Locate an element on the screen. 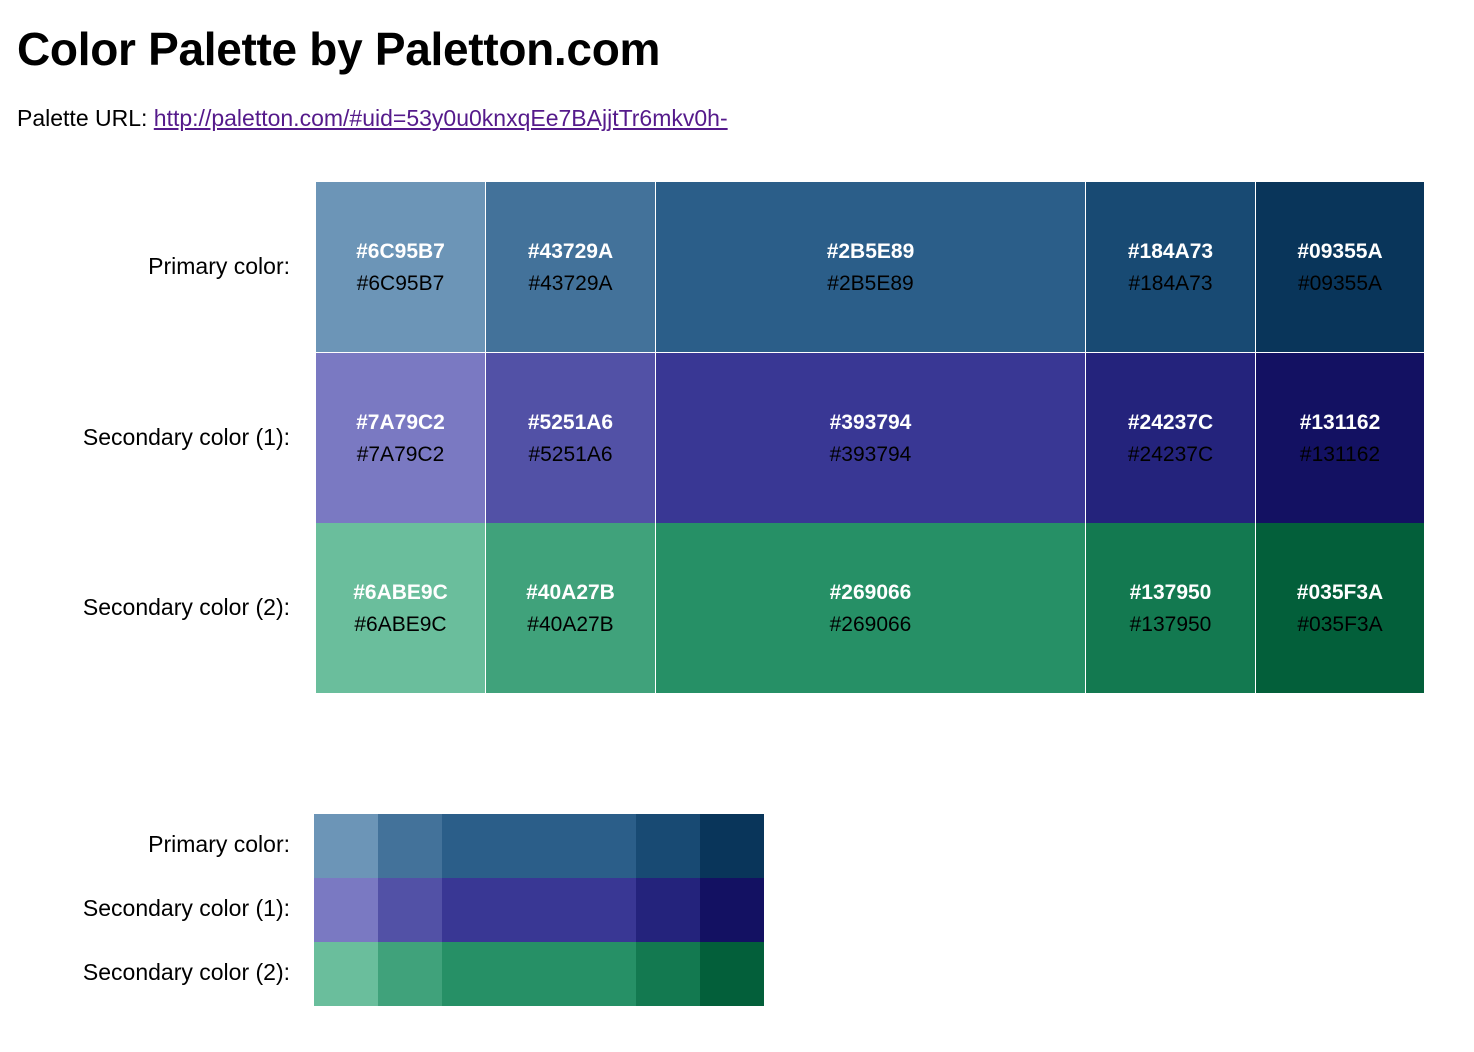 The width and height of the screenshot is (1474, 1052). page-title: Color Palette by Paletton.com is located at coordinates (339, 49).